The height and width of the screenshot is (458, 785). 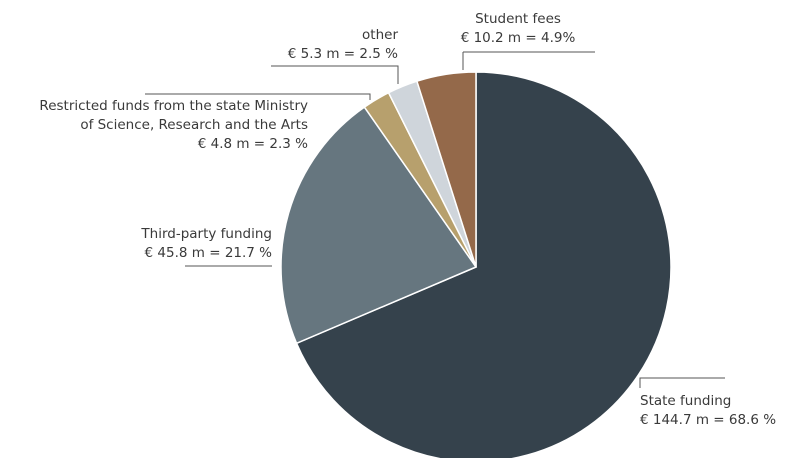 What do you see at coordinates (379, 225) in the screenshot?
I see `pie-slice-third` at bounding box center [379, 225].